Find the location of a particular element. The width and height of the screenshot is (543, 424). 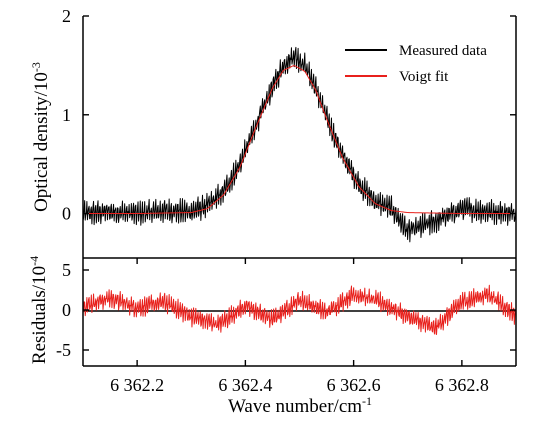

top-y-tick-label-1: 1 is located at coordinates (66, 115).